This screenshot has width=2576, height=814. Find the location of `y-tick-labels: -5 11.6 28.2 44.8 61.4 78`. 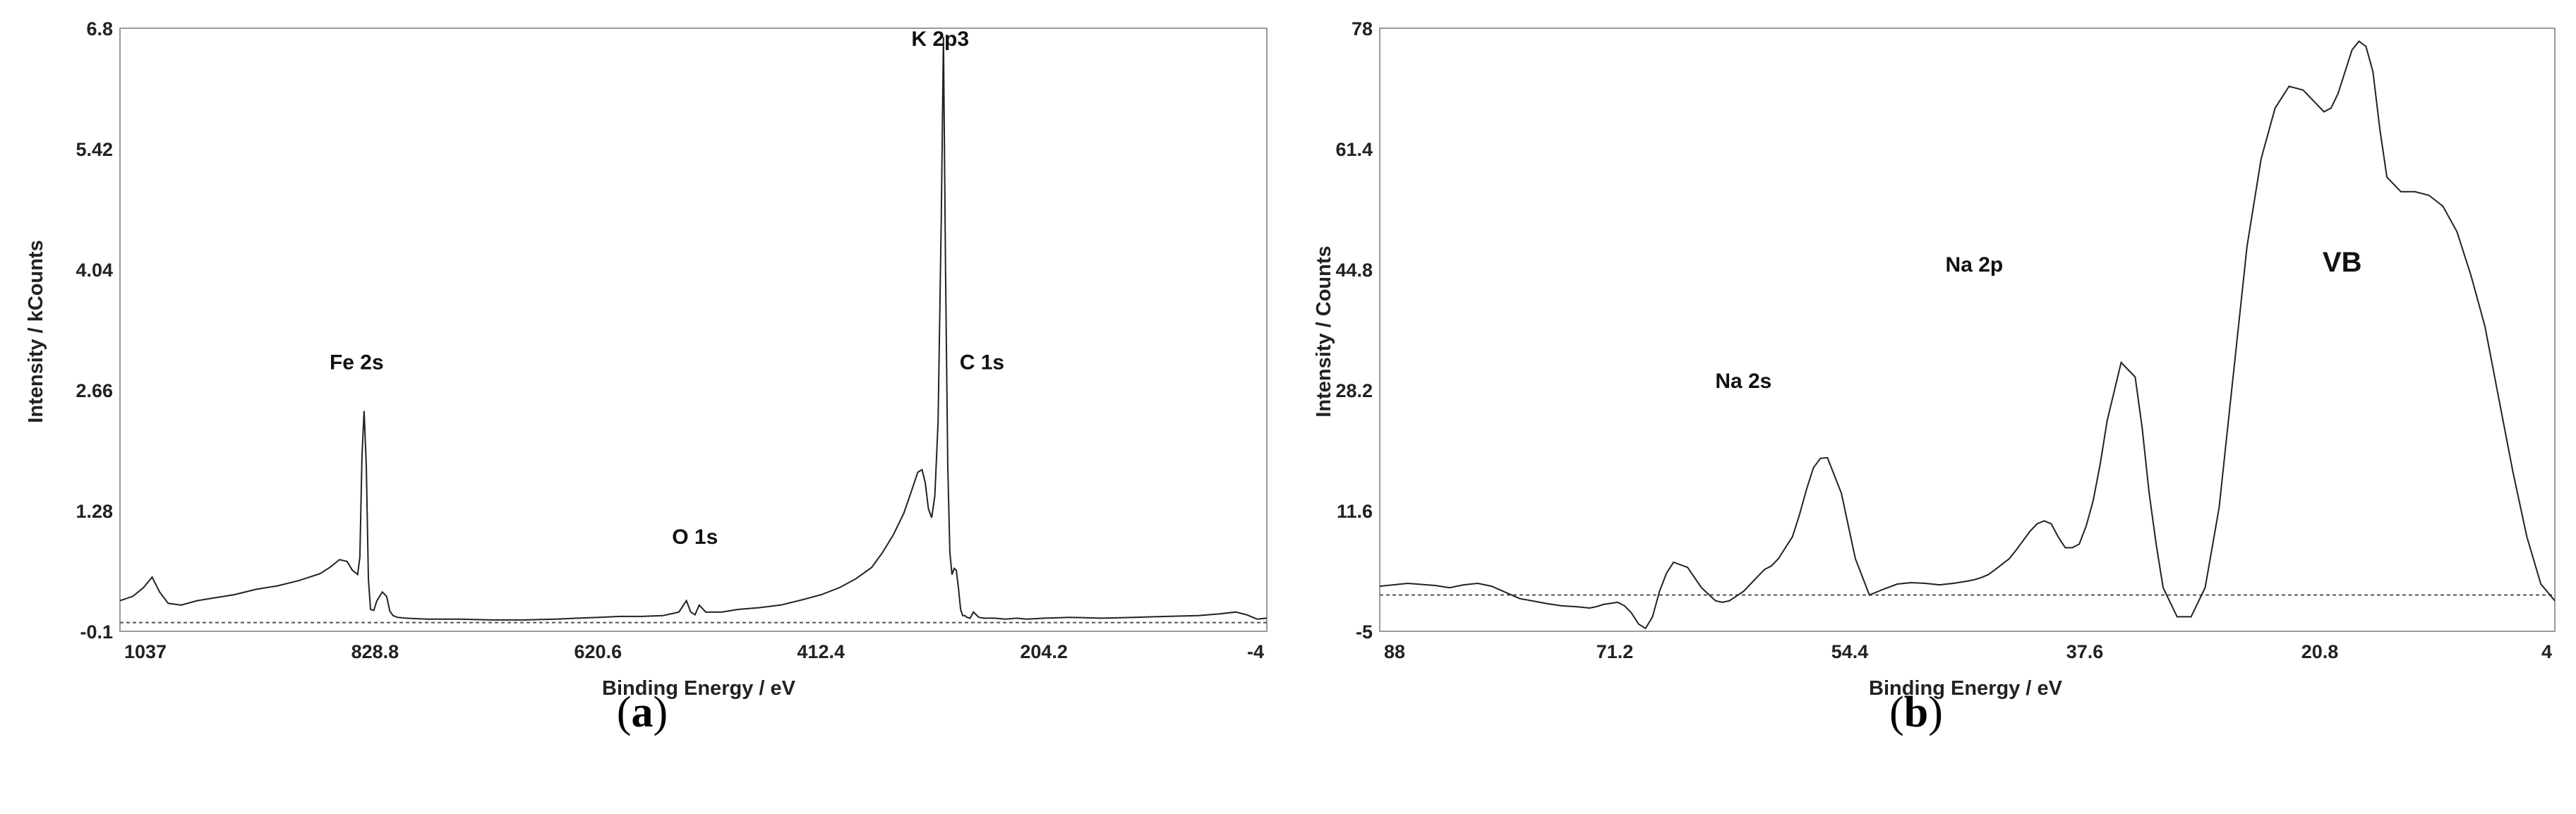

y-tick-labels: -5 11.6 28.2 44.8 61.4 78 is located at coordinates (1354, 330).